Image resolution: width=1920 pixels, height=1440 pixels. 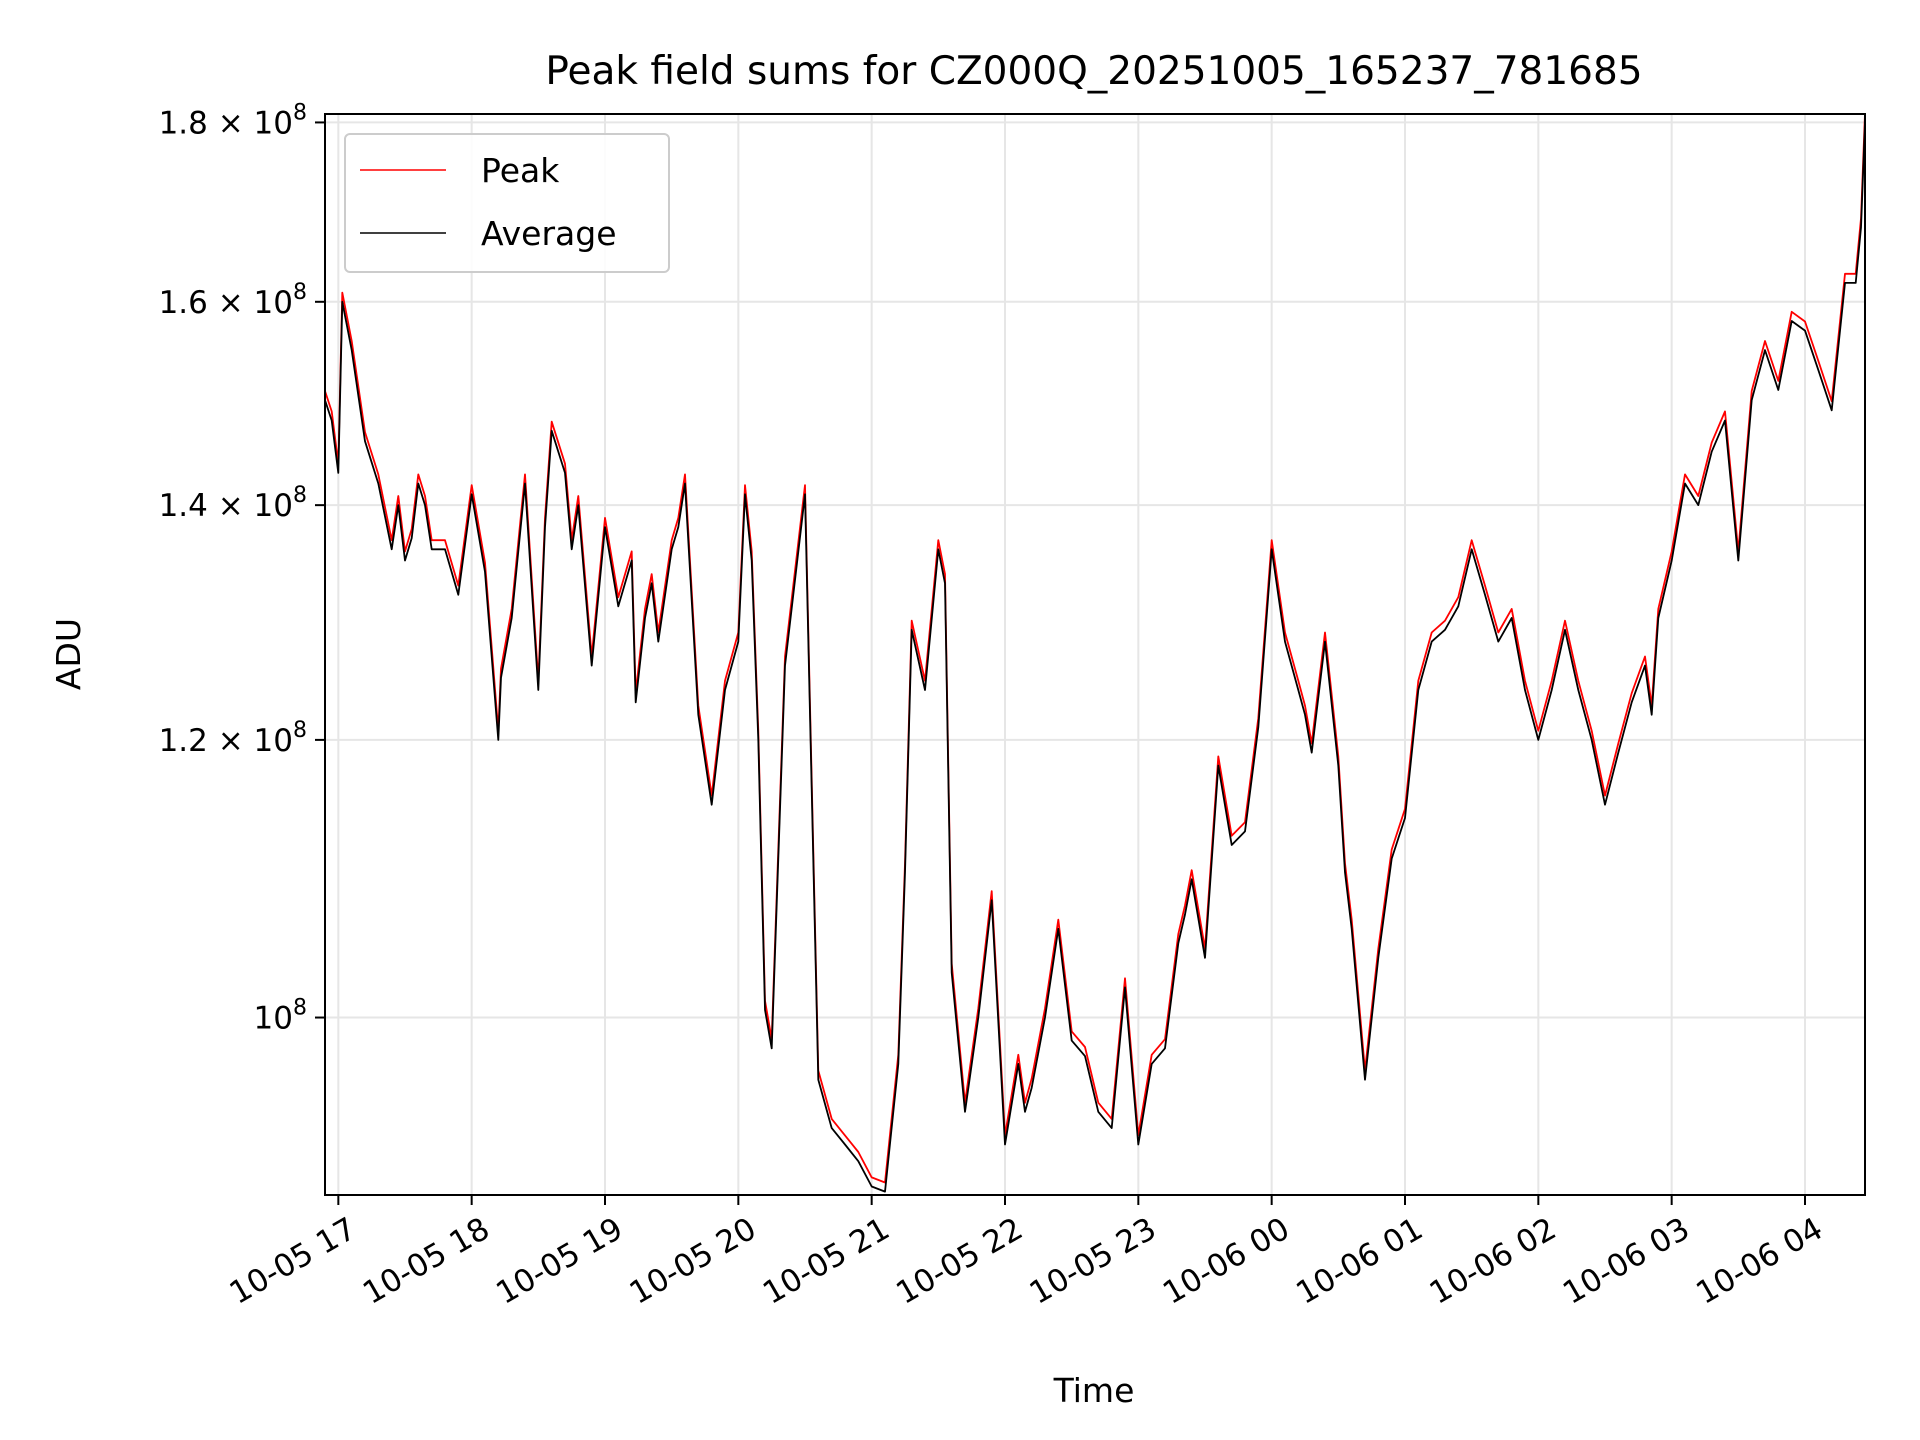 What do you see at coordinates (233, 738) in the screenshot?
I see `y-tick-label: 1.2 × 108` at bounding box center [233, 738].